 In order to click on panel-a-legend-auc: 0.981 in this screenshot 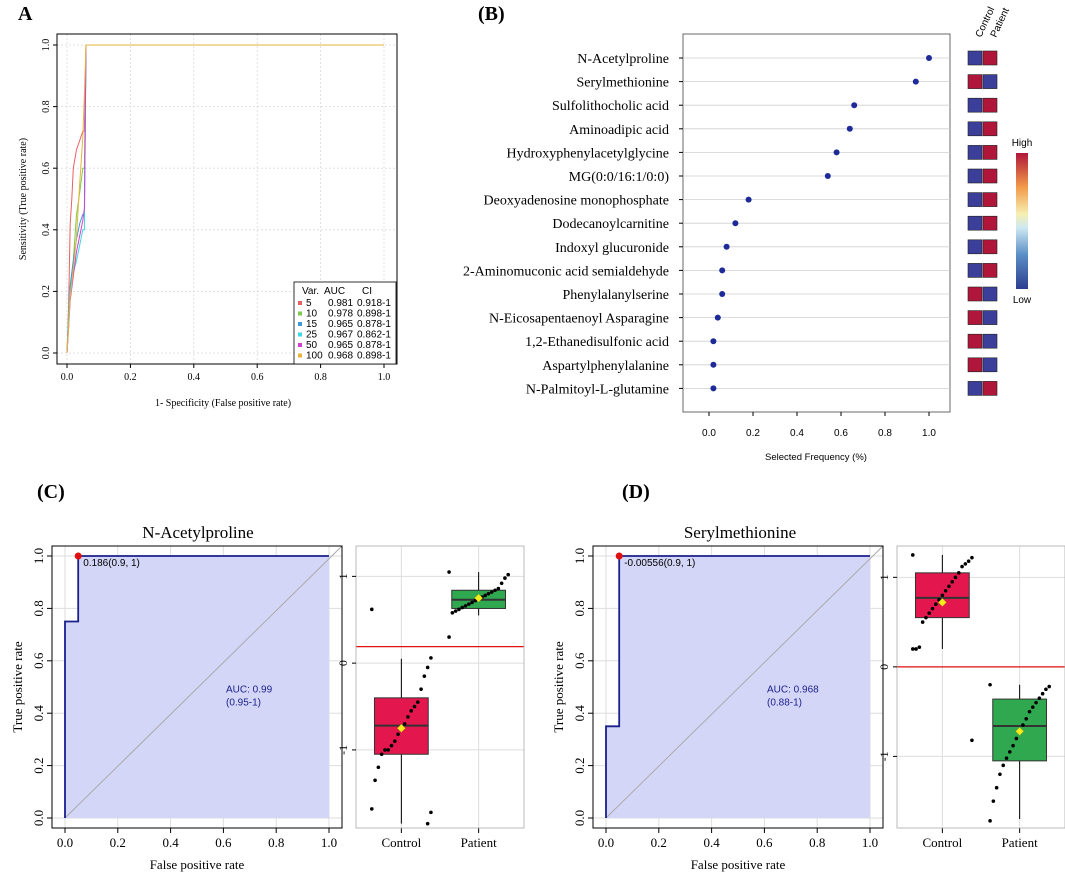, I will do `click(340, 303)`.